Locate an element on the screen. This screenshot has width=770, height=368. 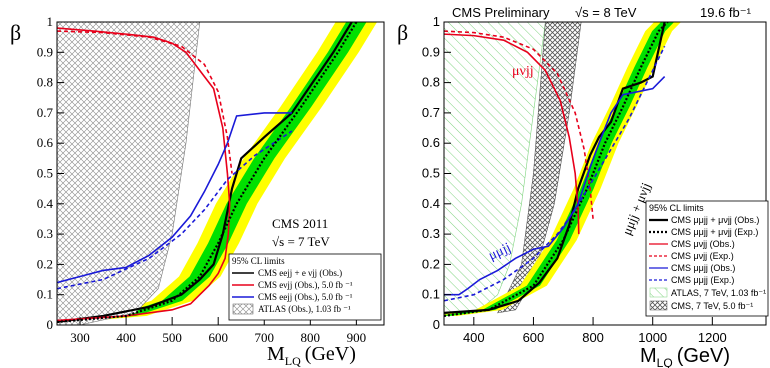
right-legend-entry: CMS μμjj + μνjj (Exp.) is located at coordinates (714, 232).